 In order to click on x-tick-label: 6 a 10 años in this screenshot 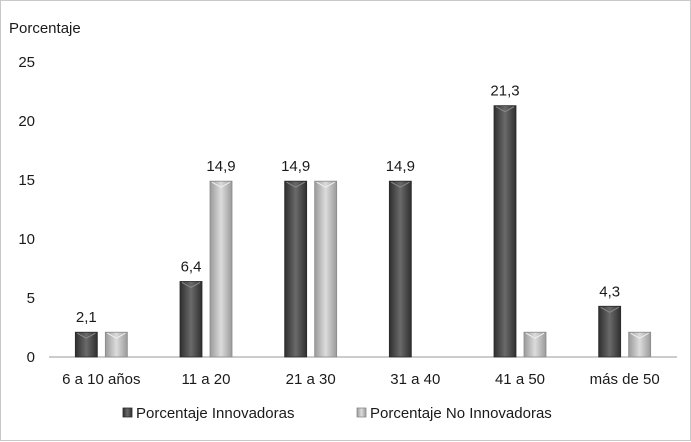, I will do `click(101, 379)`.